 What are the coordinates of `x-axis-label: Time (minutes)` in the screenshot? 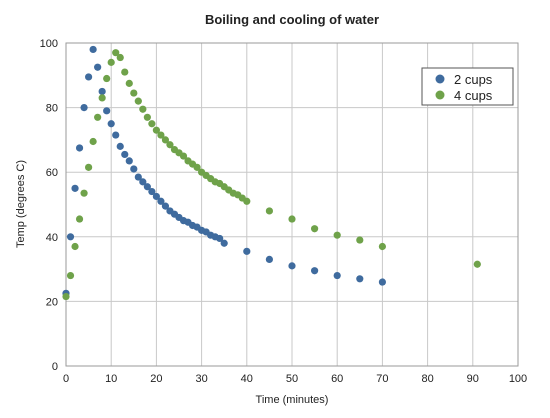 It's located at (292, 400).